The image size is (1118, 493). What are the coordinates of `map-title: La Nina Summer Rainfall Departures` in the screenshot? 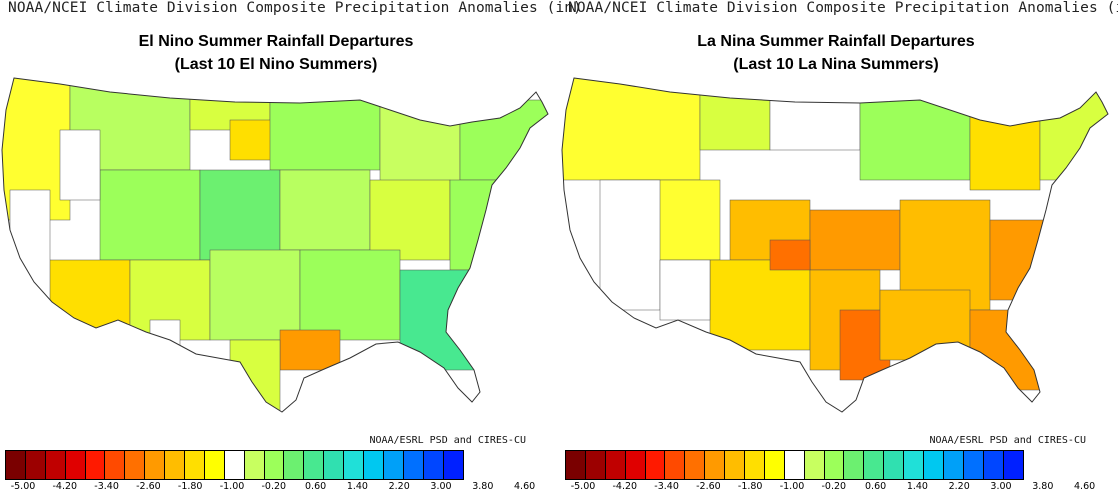 It's located at (836, 41).